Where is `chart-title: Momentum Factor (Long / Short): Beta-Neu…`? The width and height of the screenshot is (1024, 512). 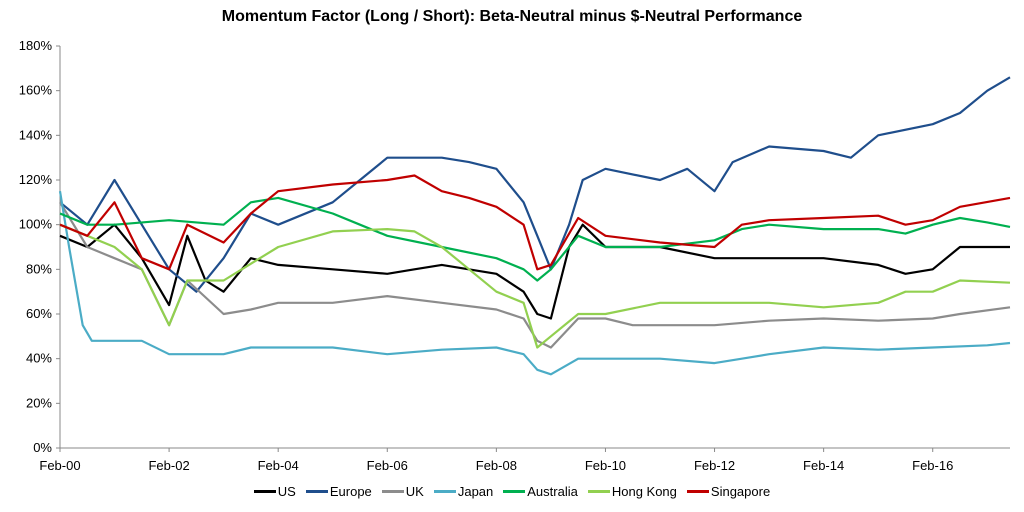
chart-title: Momentum Factor (Long / Short): Beta-Neu… is located at coordinates (512, 16).